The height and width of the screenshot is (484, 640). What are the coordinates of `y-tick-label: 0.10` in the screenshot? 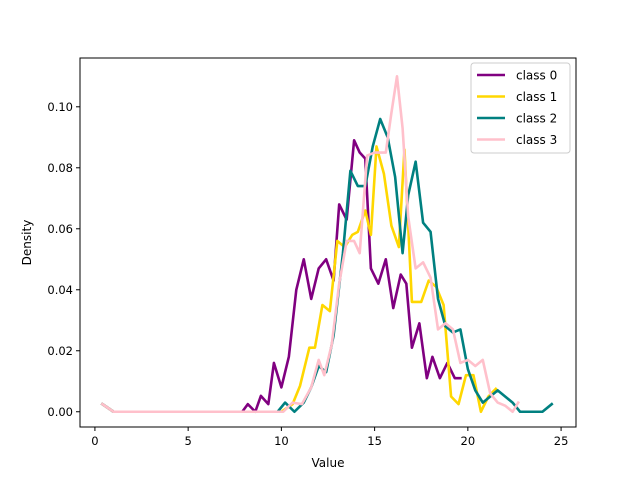 It's located at (60, 107).